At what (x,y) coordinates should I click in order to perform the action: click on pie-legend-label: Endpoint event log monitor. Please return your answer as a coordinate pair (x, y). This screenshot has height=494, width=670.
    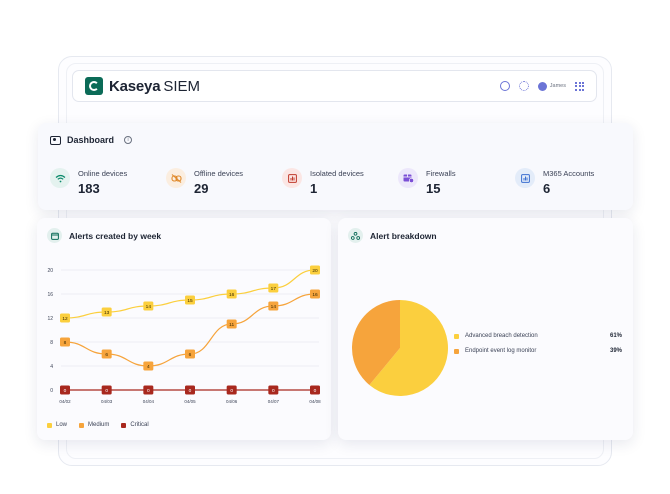
    Looking at the image, I should click on (501, 351).